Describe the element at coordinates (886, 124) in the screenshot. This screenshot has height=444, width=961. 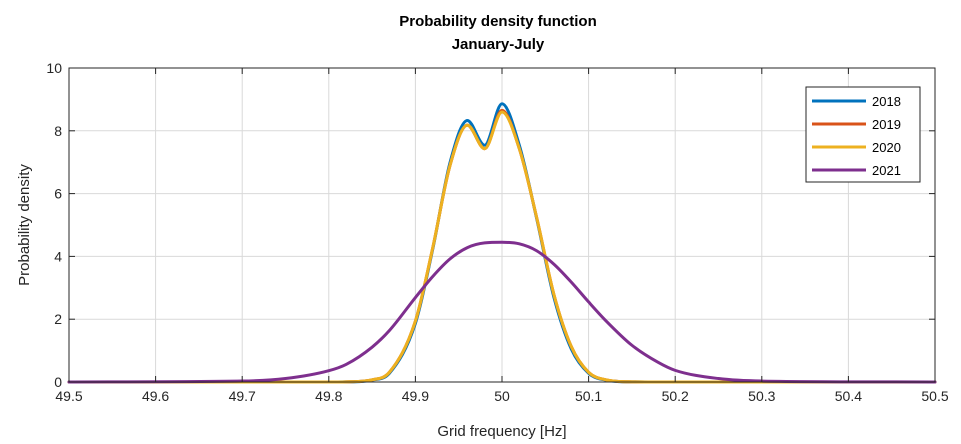
I see `legend-label: 2019` at that location.